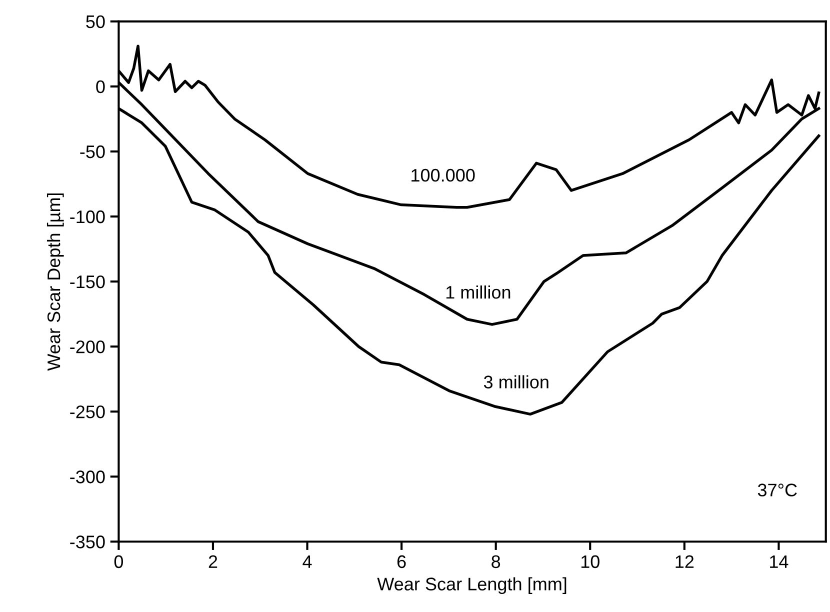  I want to click on x-tick-label: 14, so click(779, 561).